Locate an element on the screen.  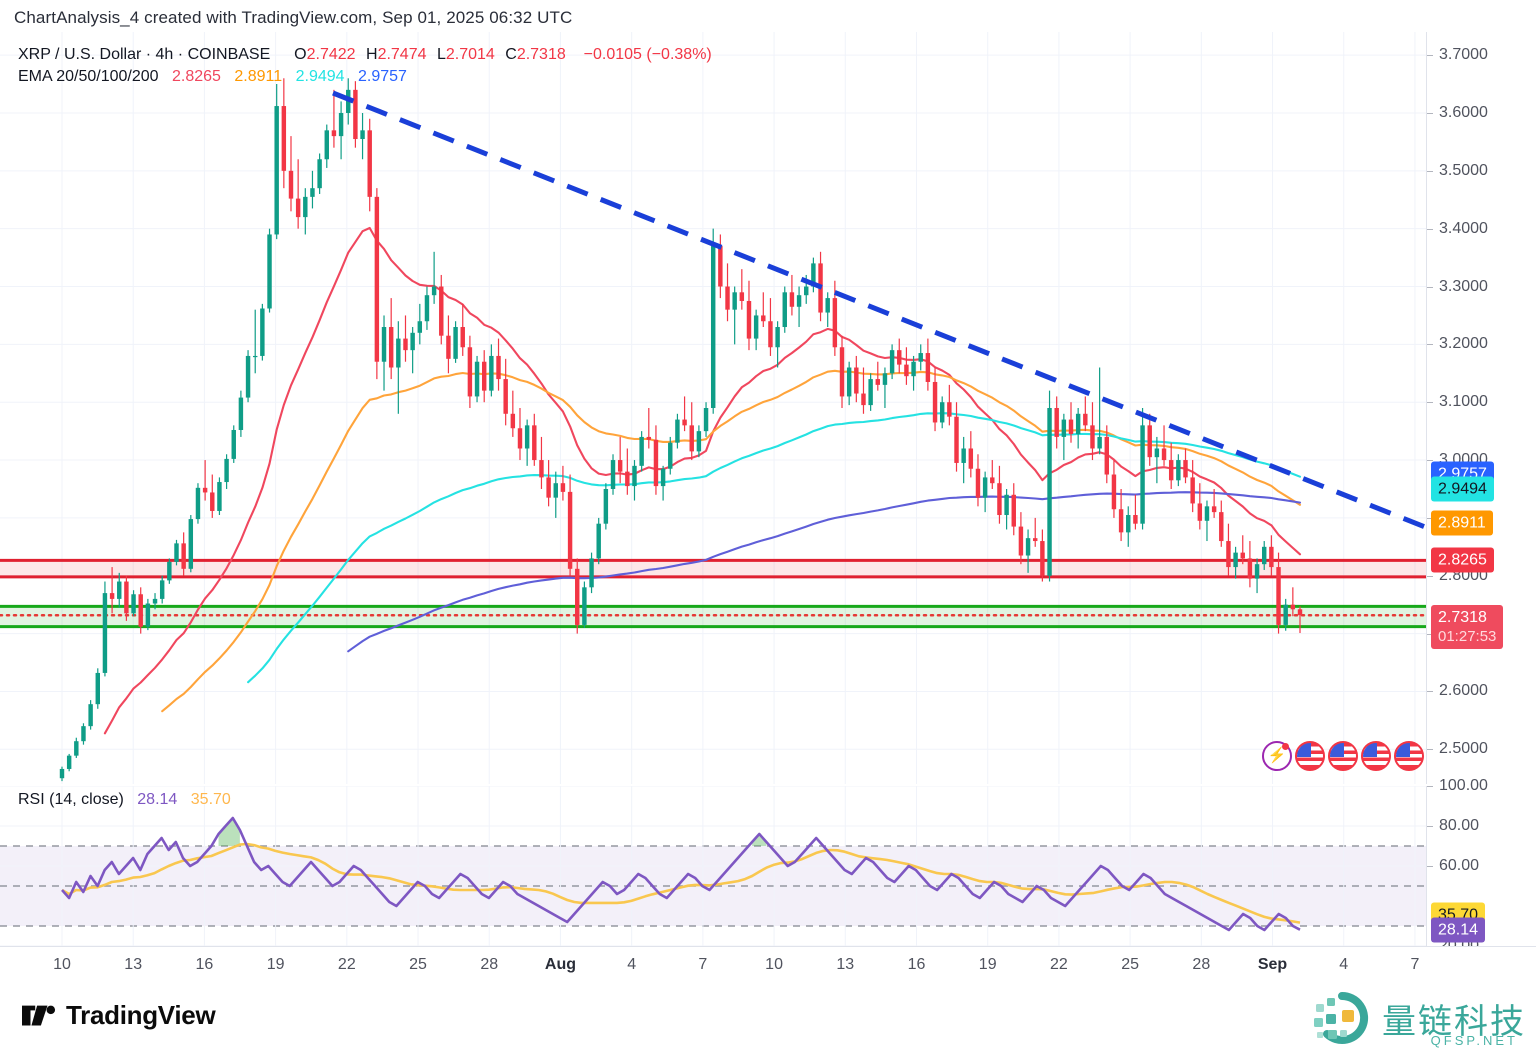
ema50-price-badge: 2.8911 is located at coordinates (1462, 523).